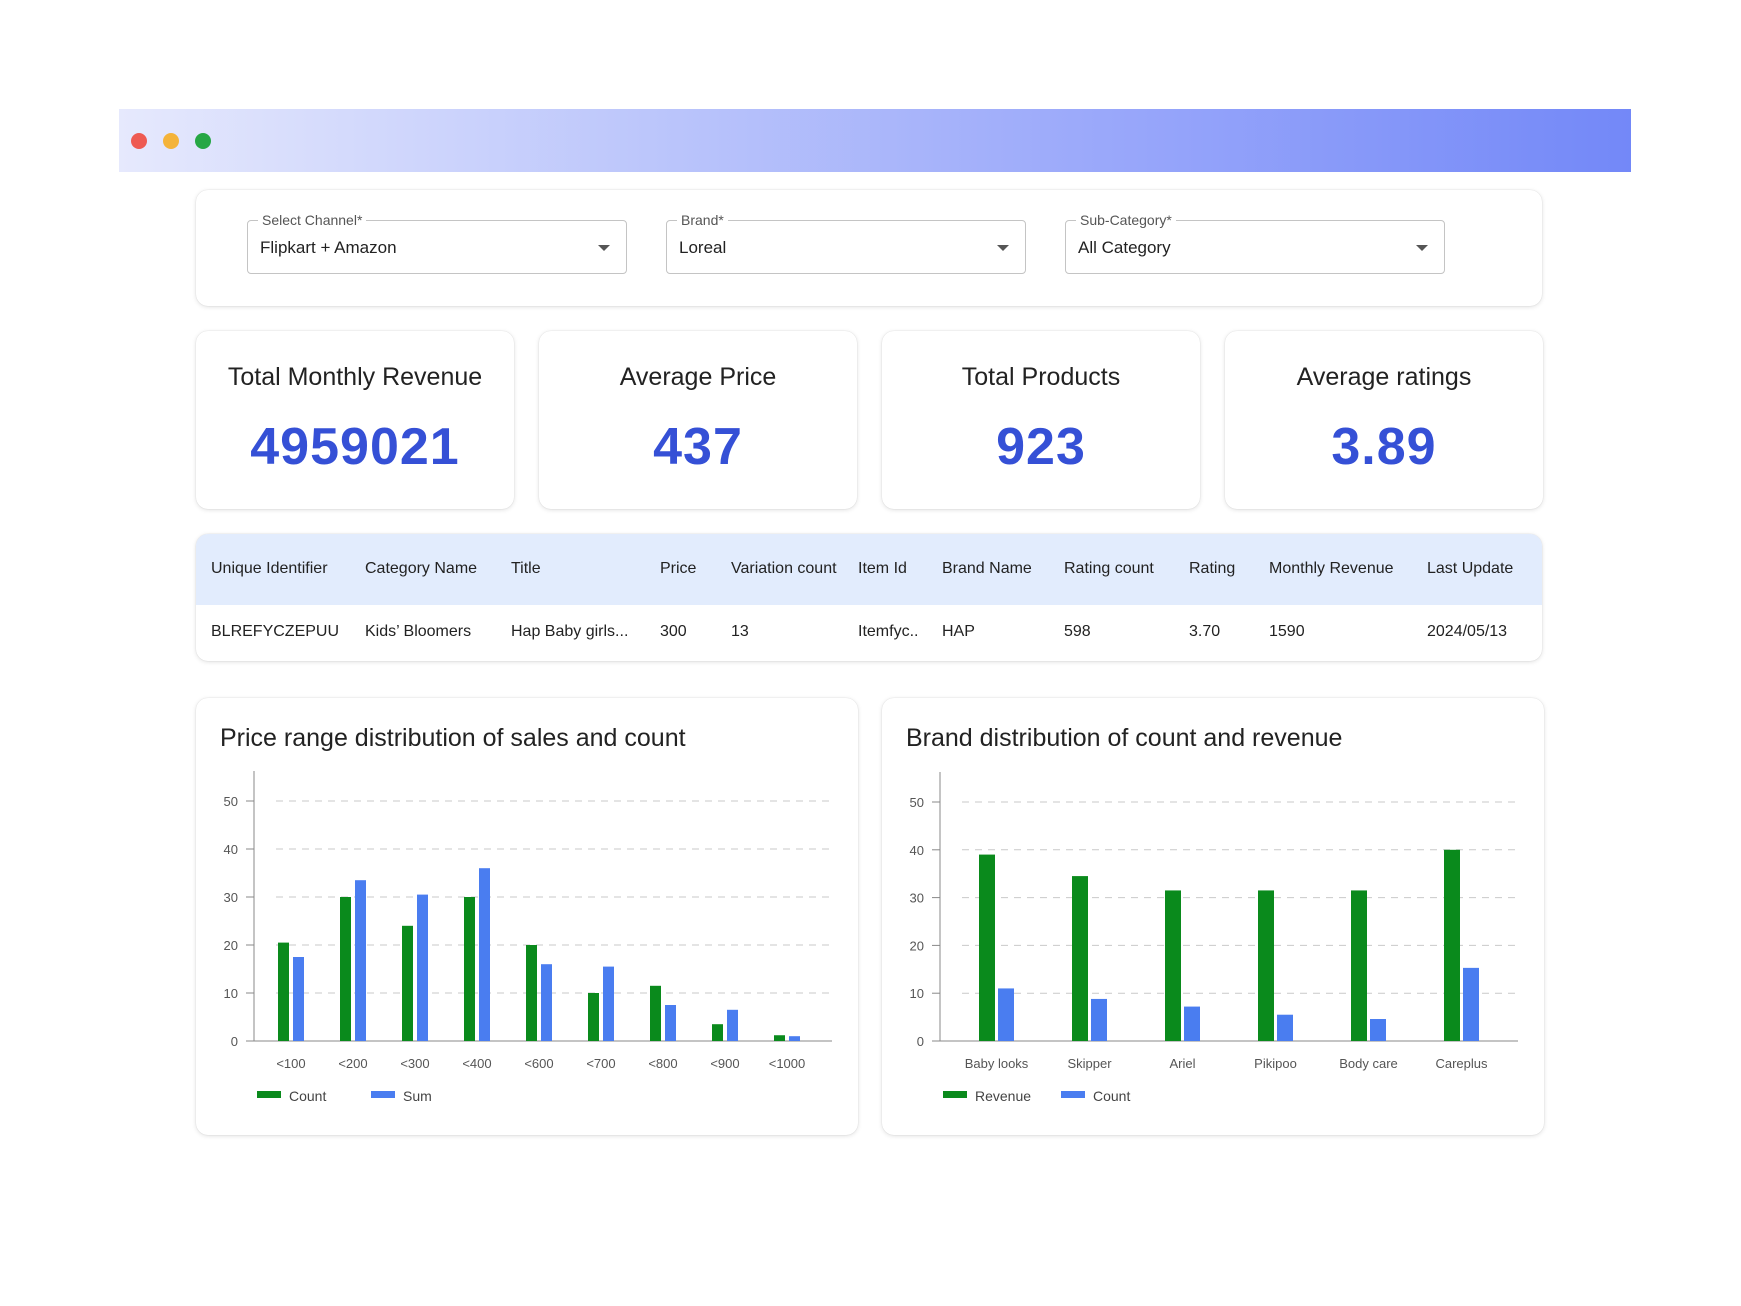 The height and width of the screenshot is (1306, 1741). I want to click on x-tick-label: <200, so click(352, 1063).